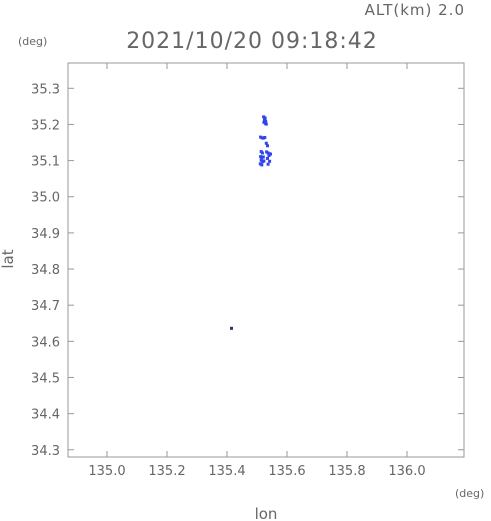 Image resolution: width=491 pixels, height=521 pixels. What do you see at coordinates (45, 234) in the screenshot?
I see `y-tick-label: 34.9` at bounding box center [45, 234].